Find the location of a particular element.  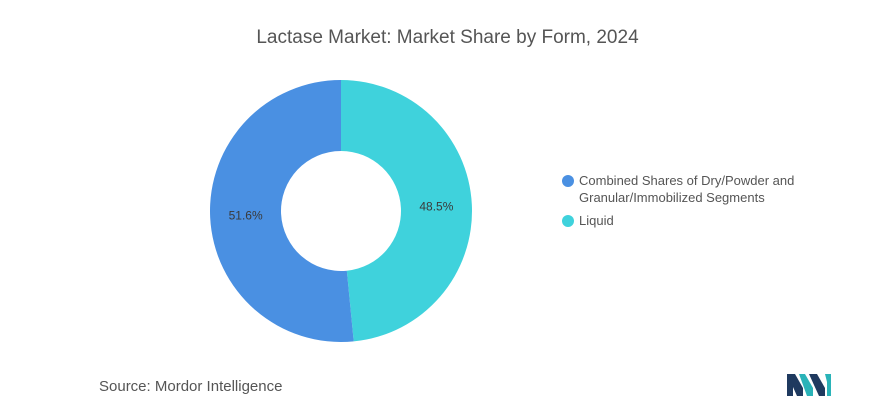

data-label-dry-granular: 51.6% is located at coordinates (246, 216).